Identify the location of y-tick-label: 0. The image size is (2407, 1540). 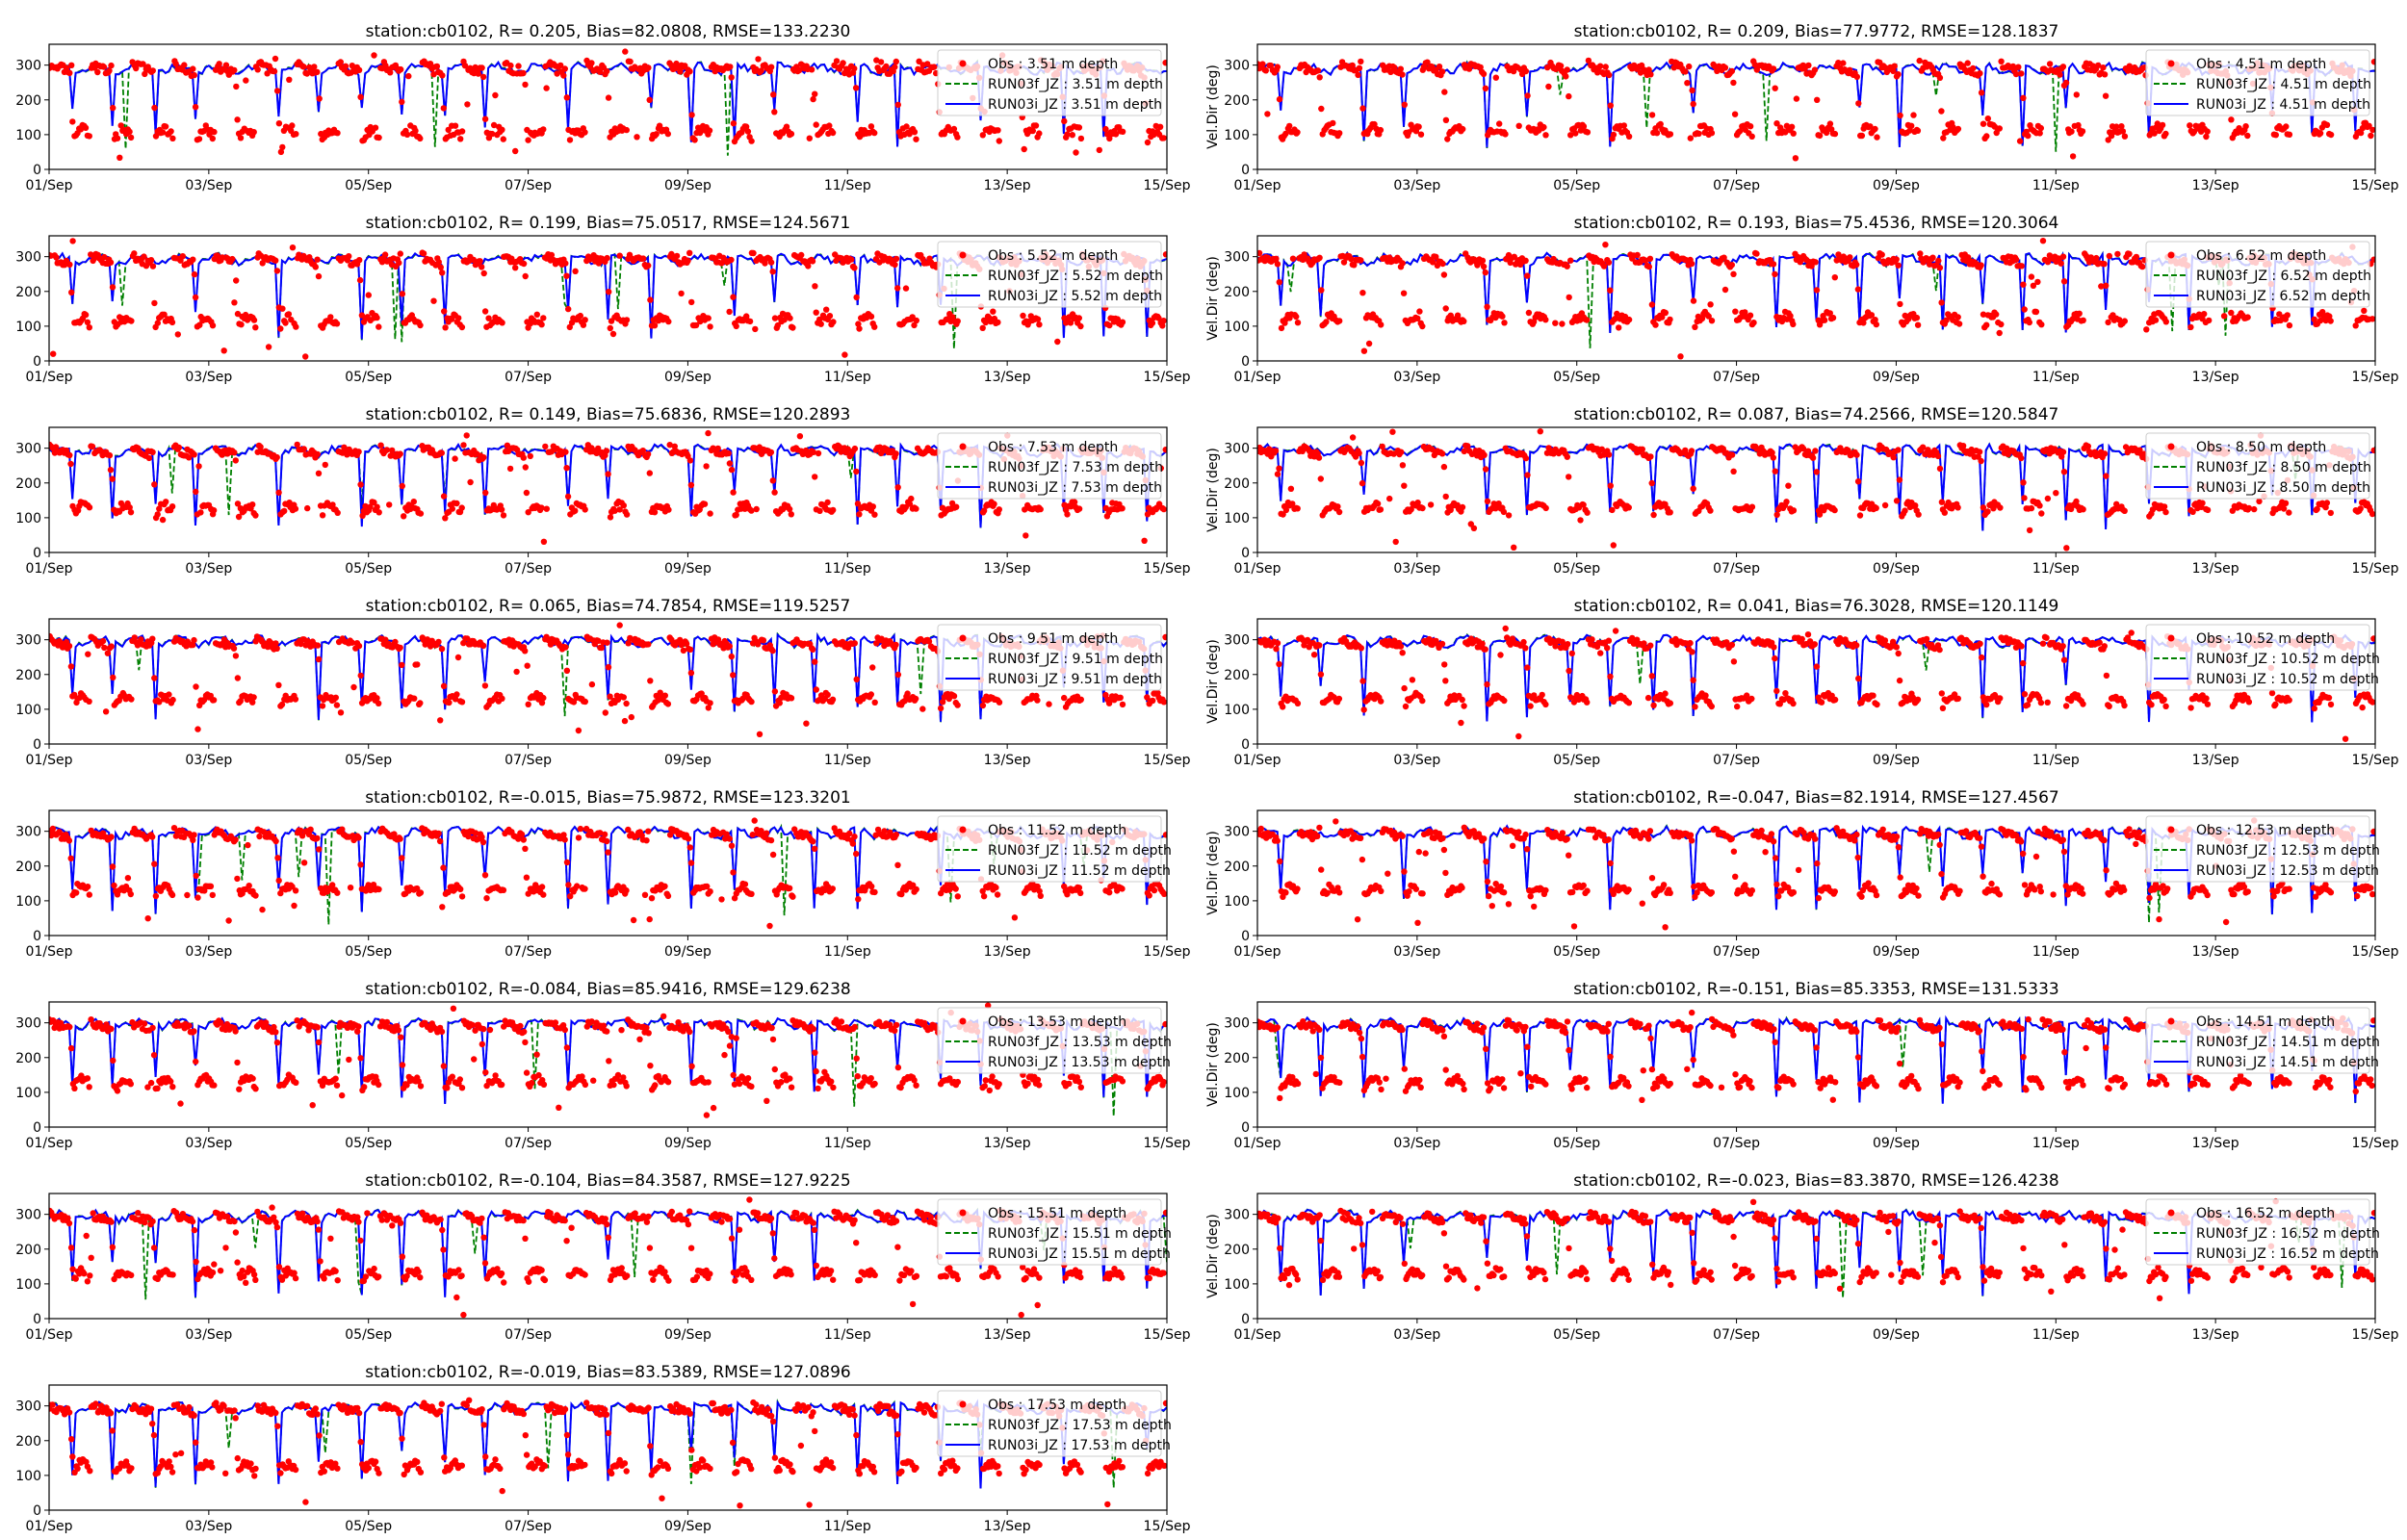
(1245, 553).